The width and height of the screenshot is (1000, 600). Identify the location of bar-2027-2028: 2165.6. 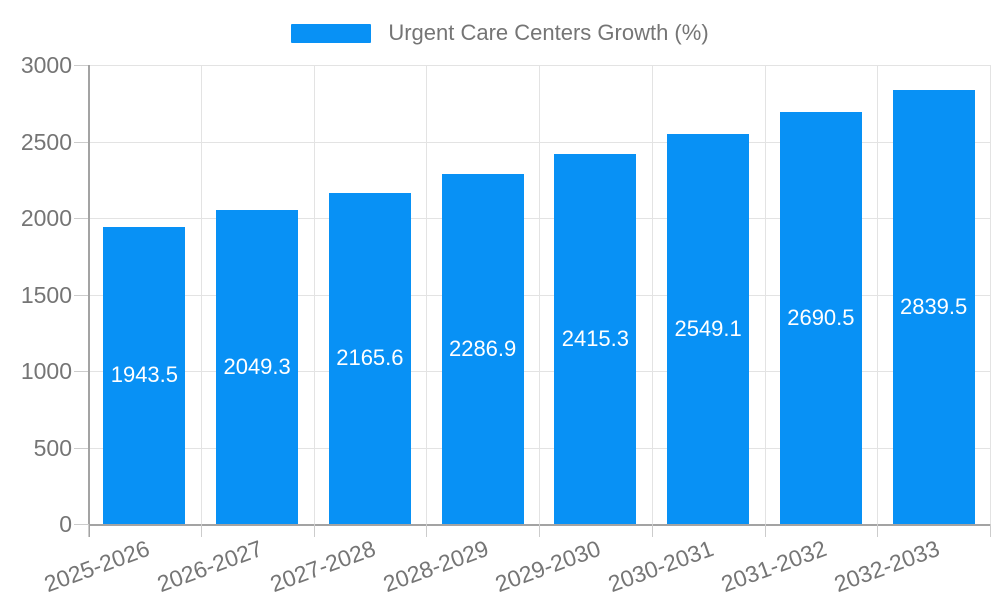
(369, 358).